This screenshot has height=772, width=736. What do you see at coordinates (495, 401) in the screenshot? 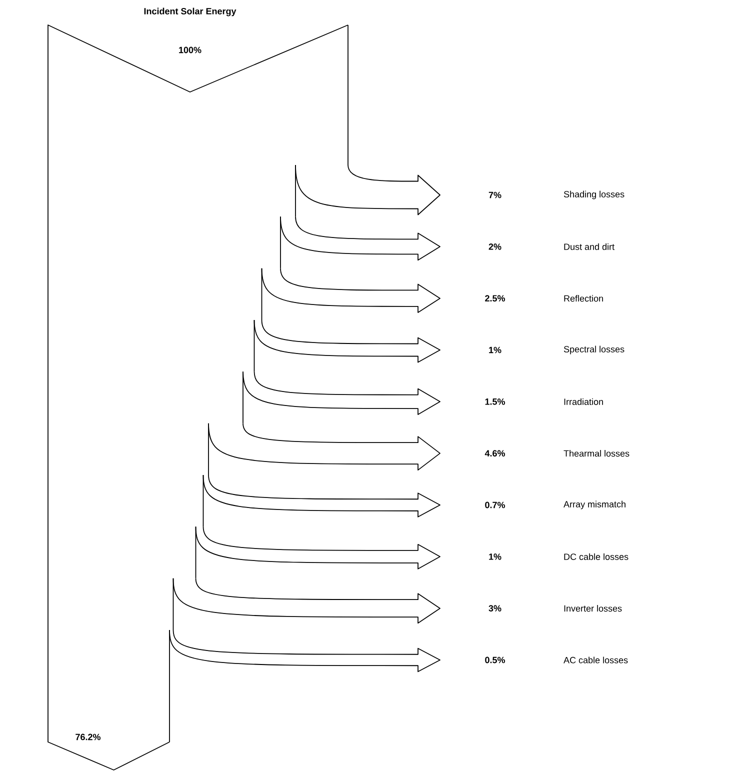
I see `data-label: 1.5%` at bounding box center [495, 401].